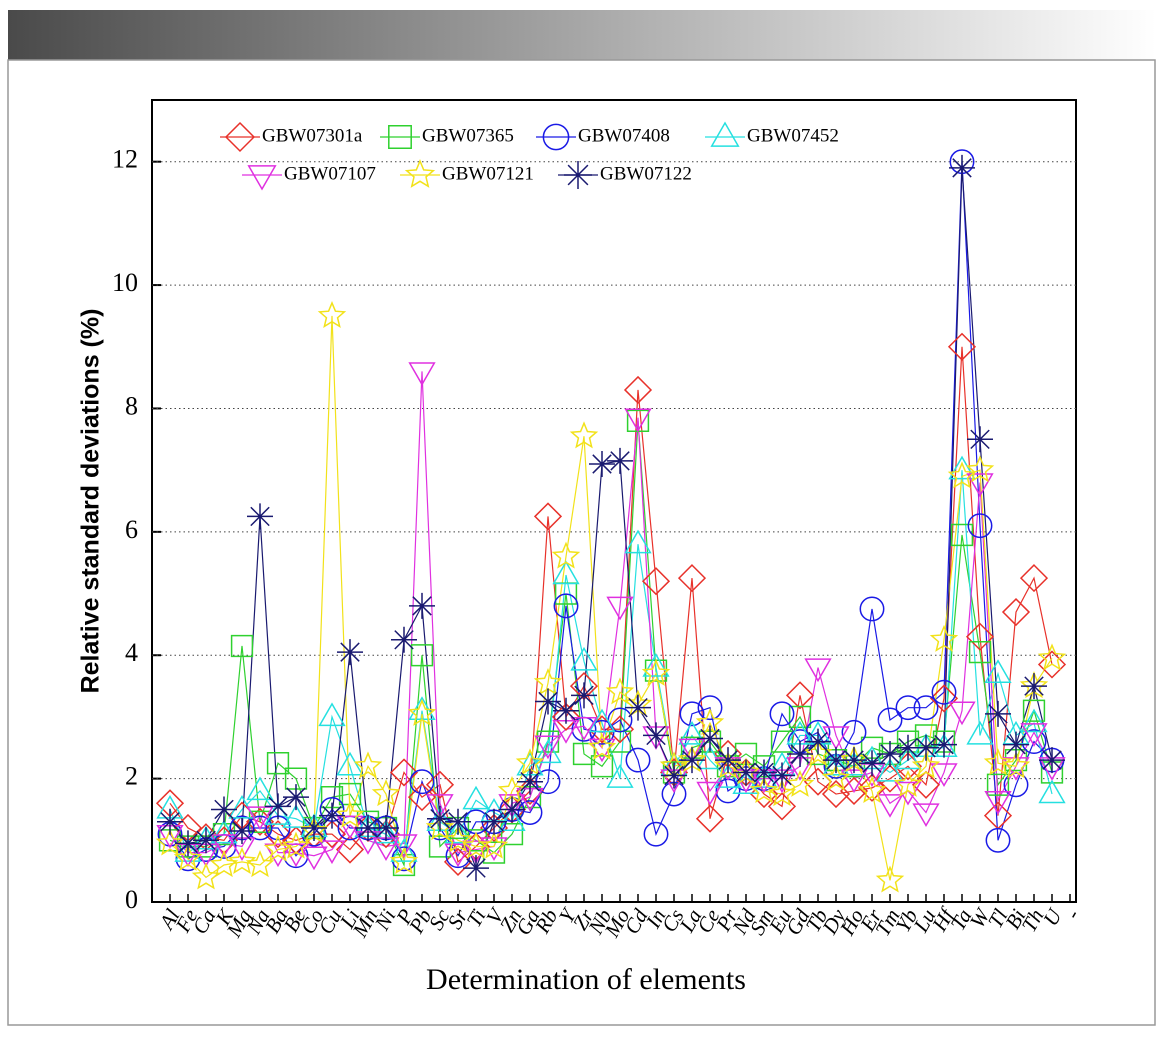 The height and width of the screenshot is (1038, 1164). I want to click on y-tick-label: 2, so click(131, 776).